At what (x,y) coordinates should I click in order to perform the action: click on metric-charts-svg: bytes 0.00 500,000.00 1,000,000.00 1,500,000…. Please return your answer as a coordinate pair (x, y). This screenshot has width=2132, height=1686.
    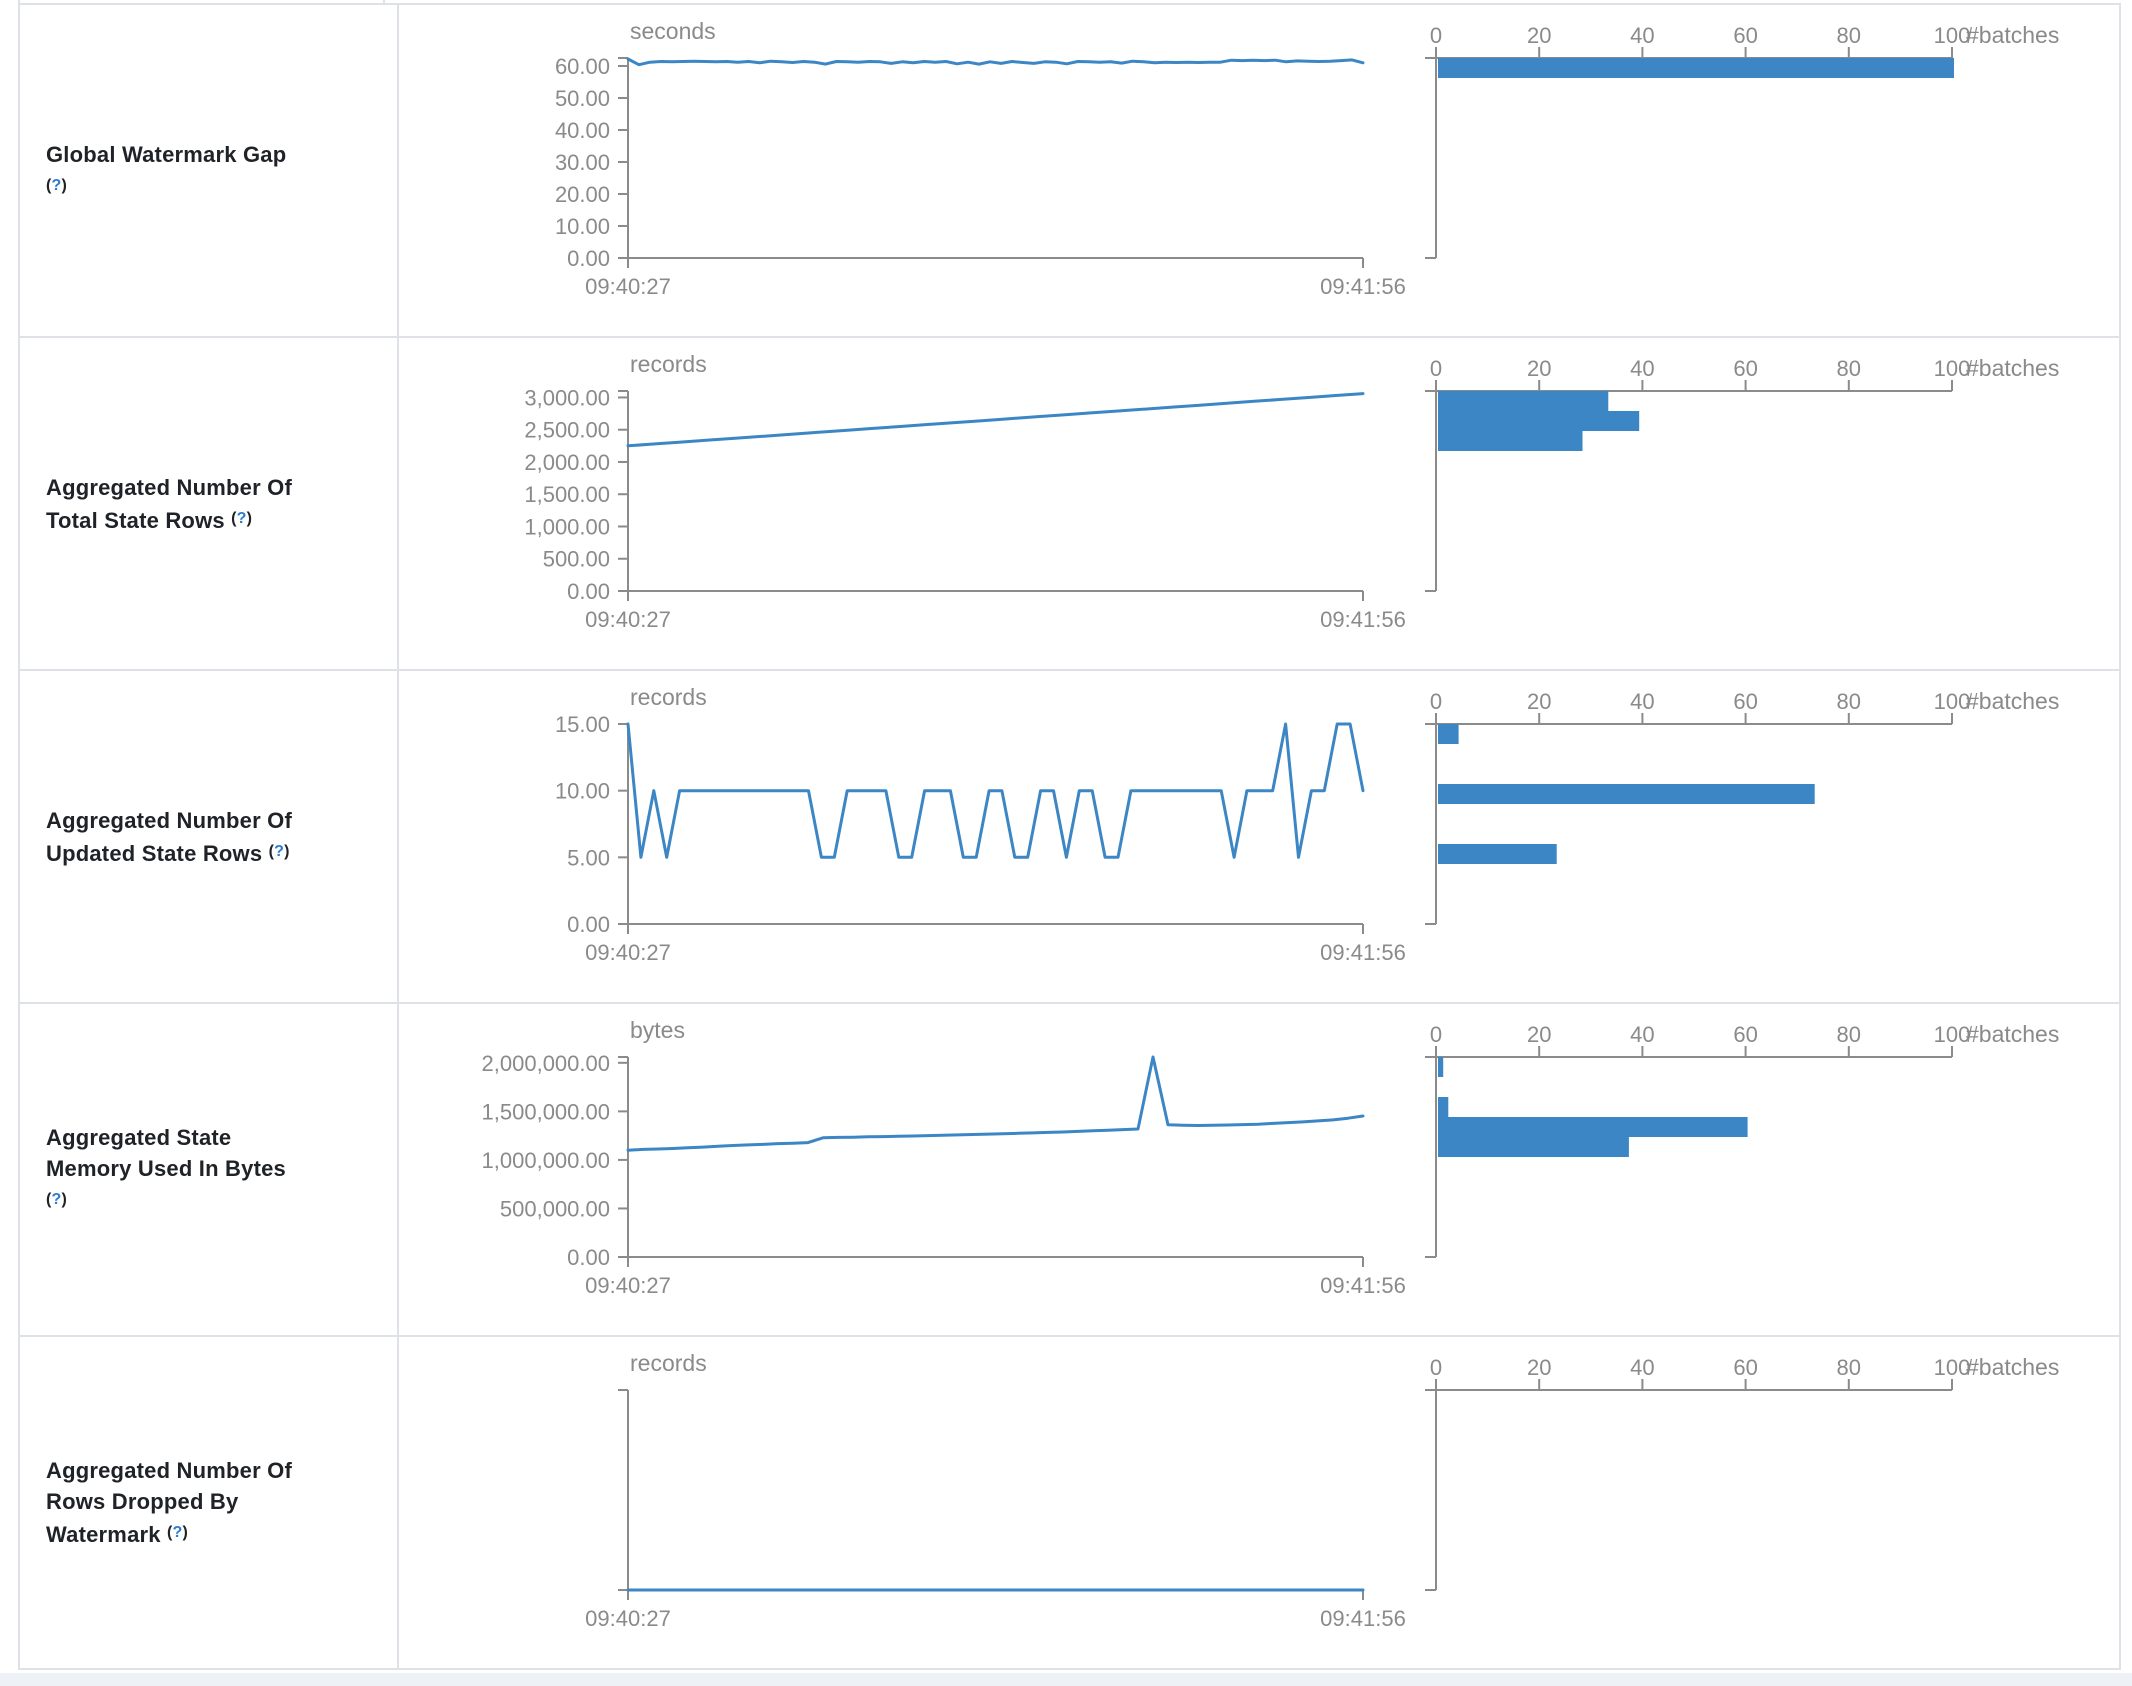
    Looking at the image, I should click on (1271, 1157).